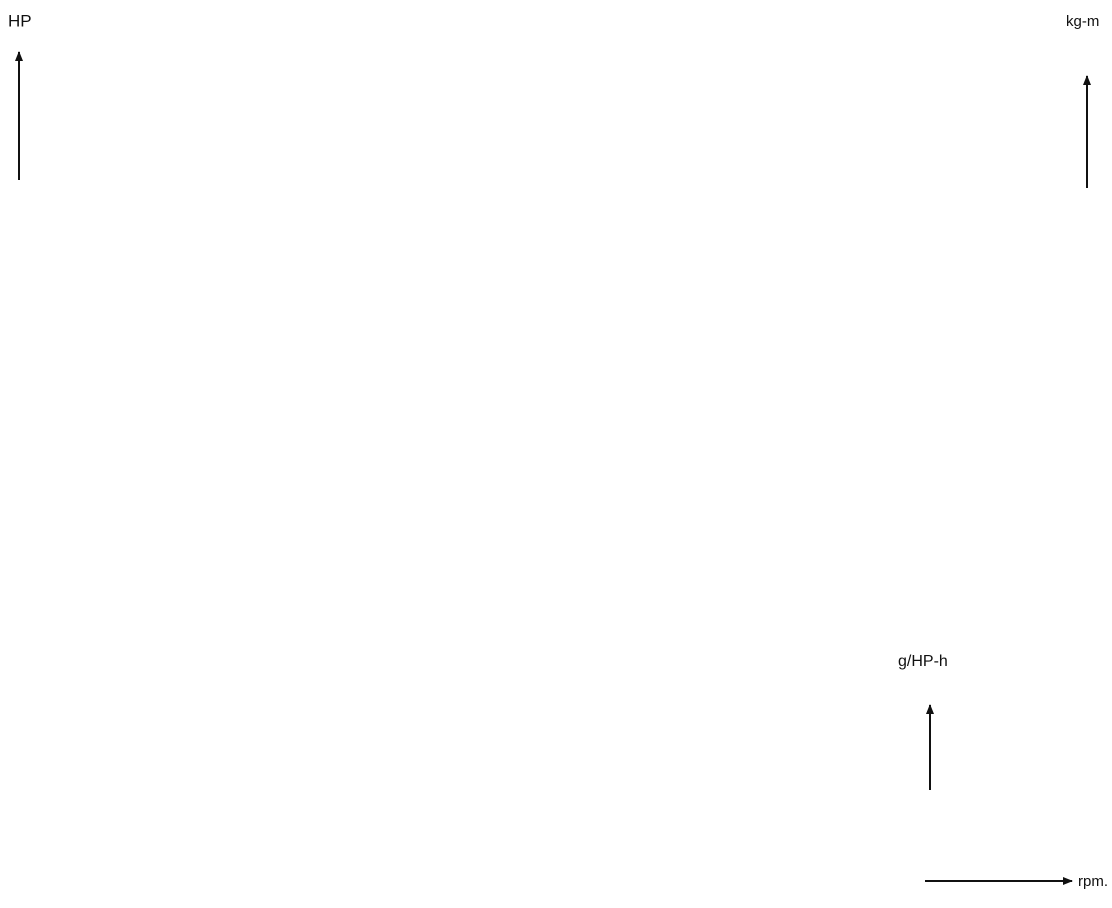 The image size is (1112, 908). I want to click on annotations, so click(1, 1).